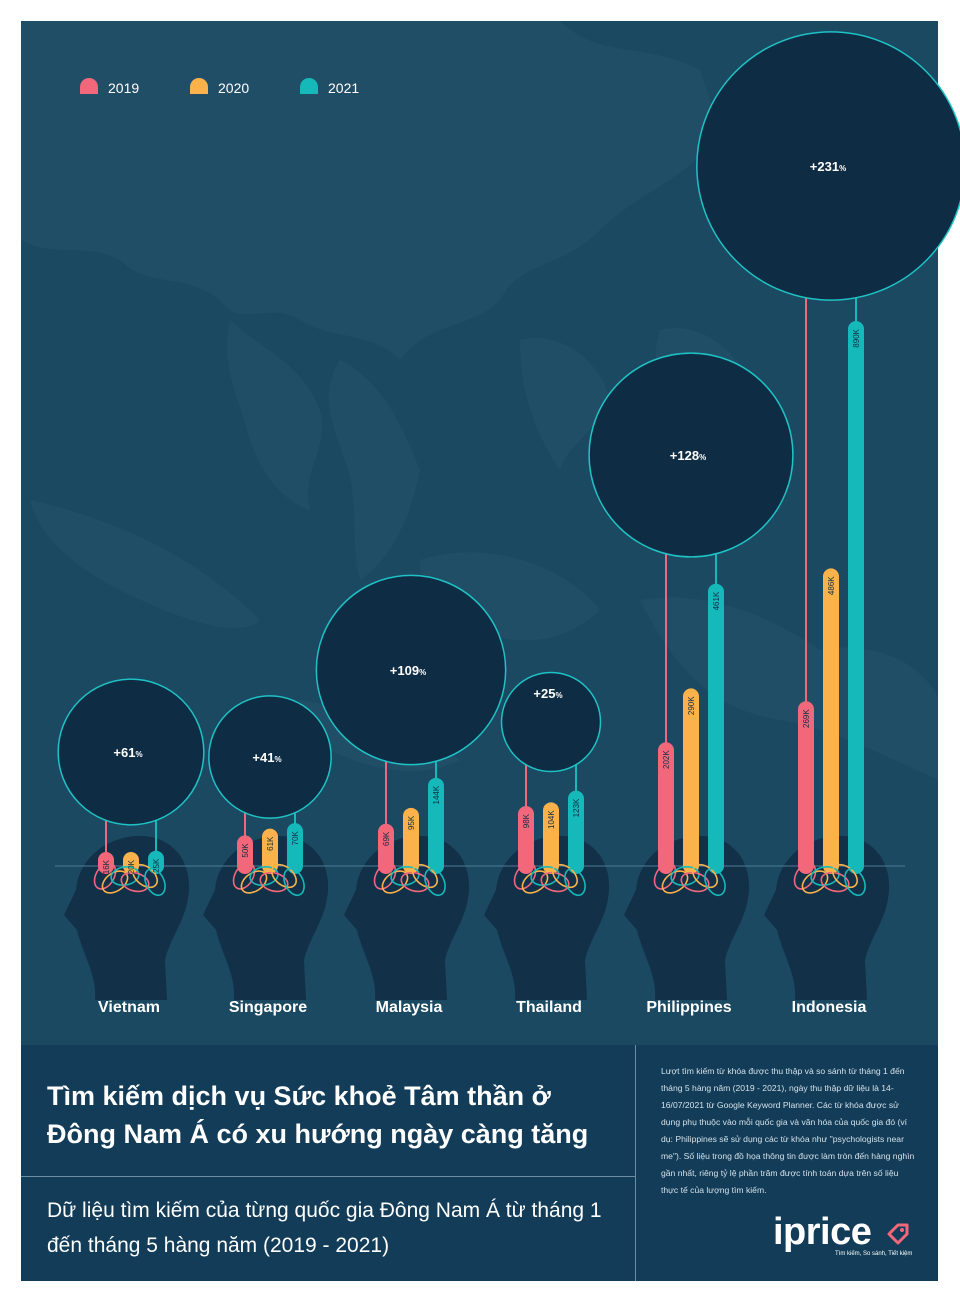 This screenshot has width=960, height=1300. I want to click on growth-bubble-malaysia, so click(411, 670).